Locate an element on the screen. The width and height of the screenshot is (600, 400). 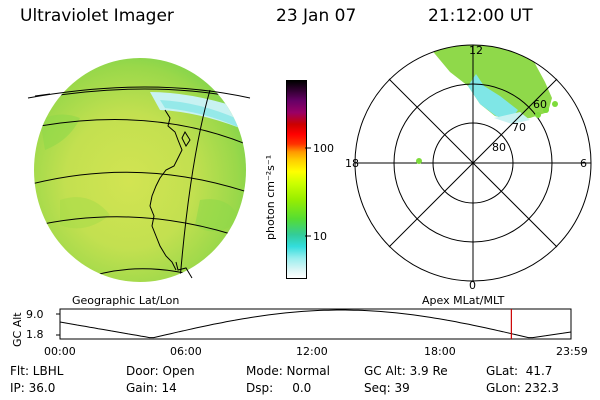
altitude-y-title: GC Alt is located at coordinates (17, 329).